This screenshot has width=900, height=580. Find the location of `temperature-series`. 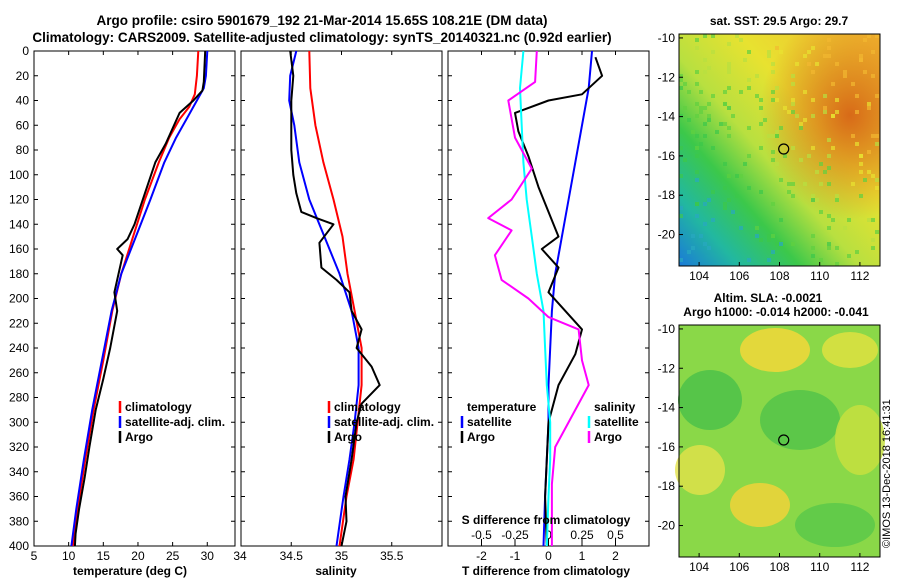

temperature-series is located at coordinates (139, 298).